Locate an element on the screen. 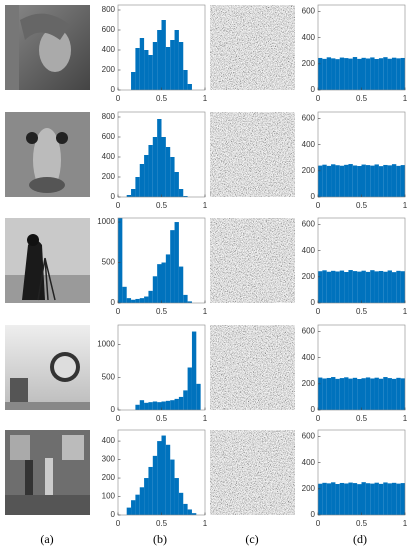  image-room is located at coordinates (47, 472).